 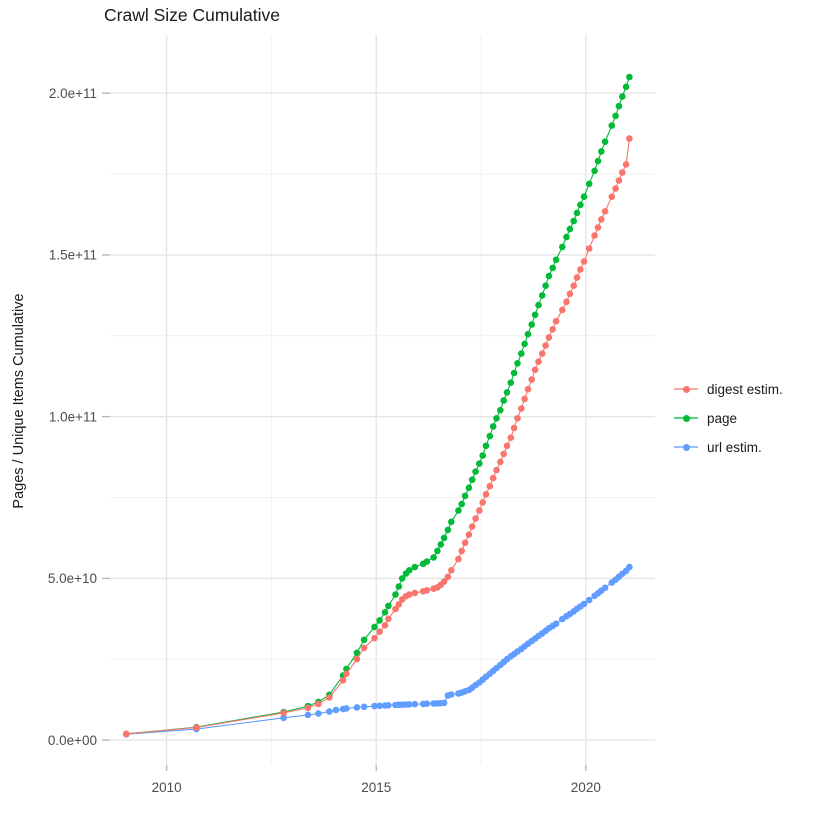 I want to click on series-url-estim, so click(x=378, y=650).